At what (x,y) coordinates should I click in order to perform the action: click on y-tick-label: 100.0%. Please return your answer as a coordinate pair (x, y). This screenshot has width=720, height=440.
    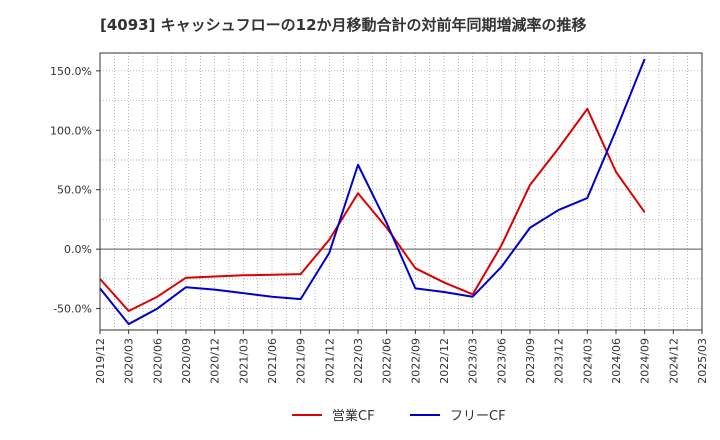
    Looking at the image, I should click on (71, 130).